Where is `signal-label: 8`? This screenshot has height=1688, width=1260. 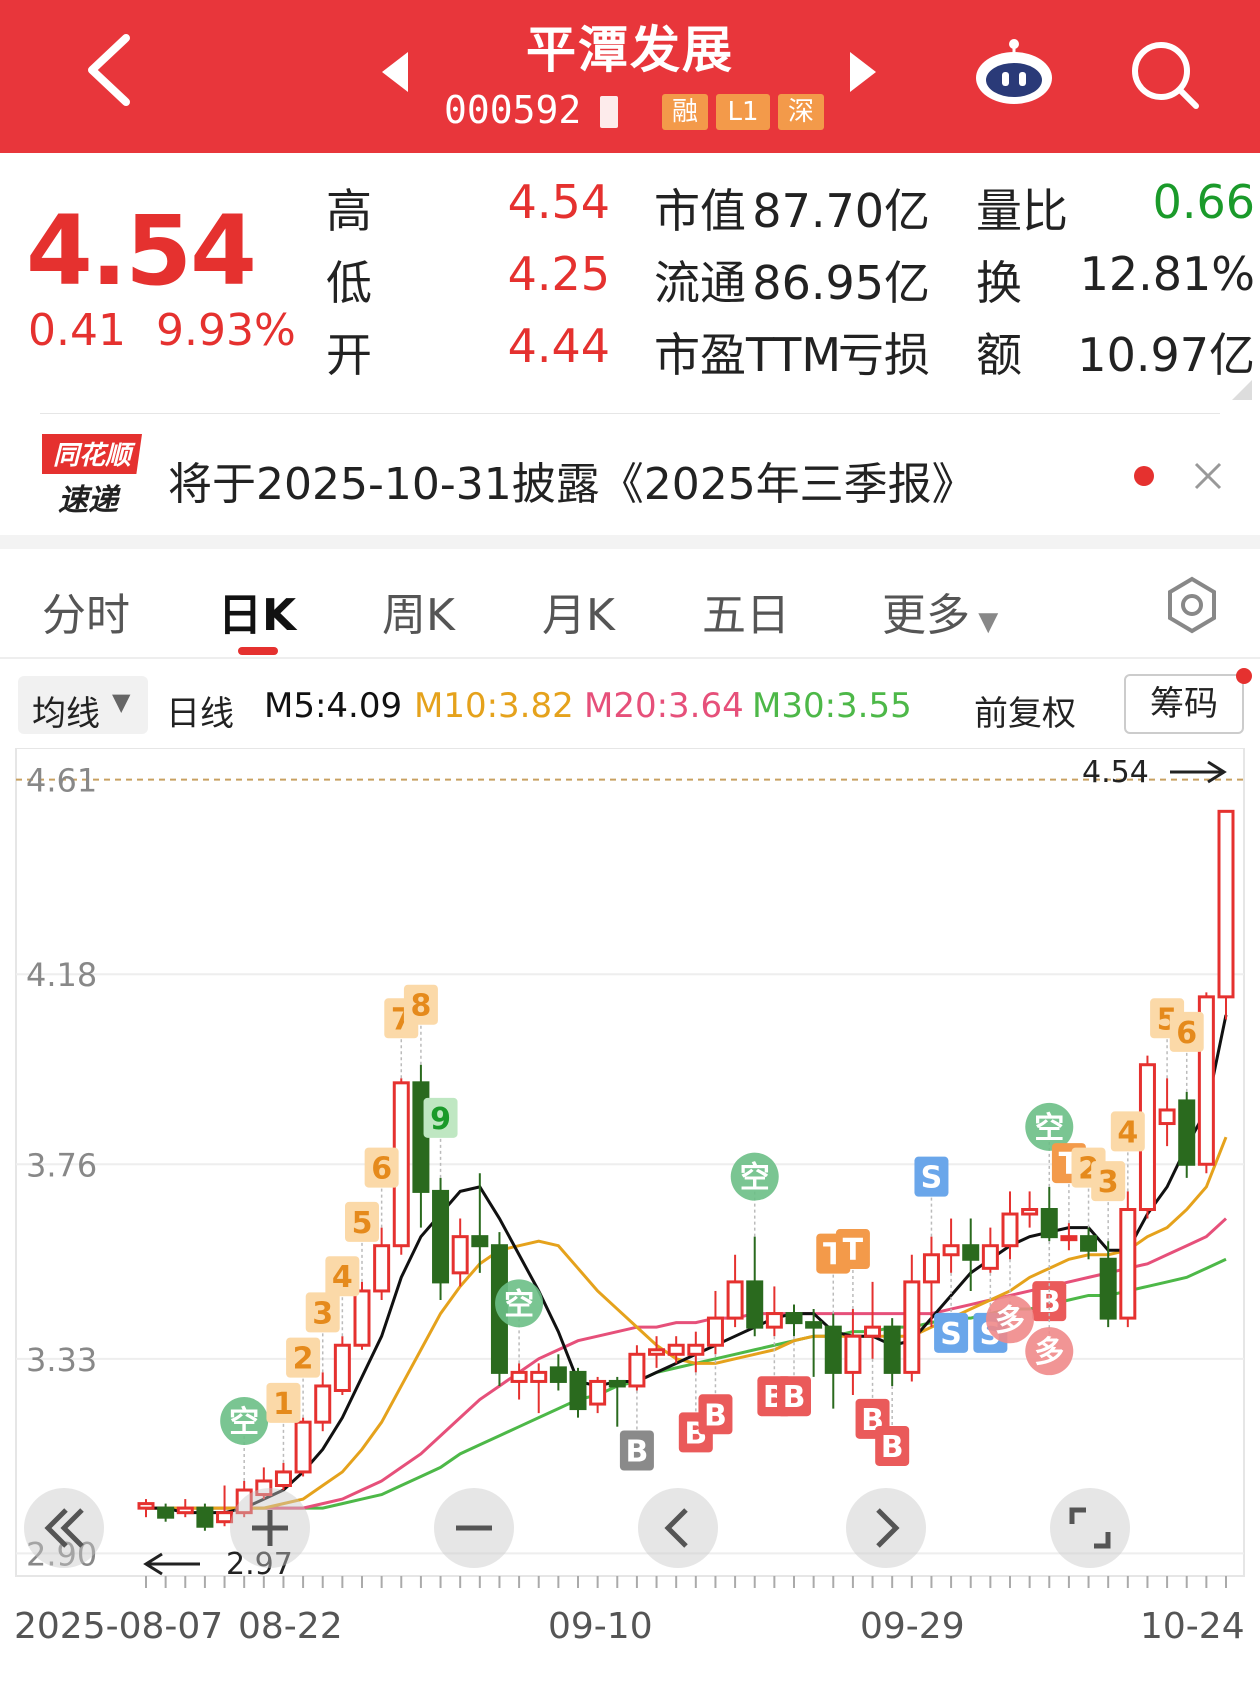 signal-label: 8 is located at coordinates (420, 1006).